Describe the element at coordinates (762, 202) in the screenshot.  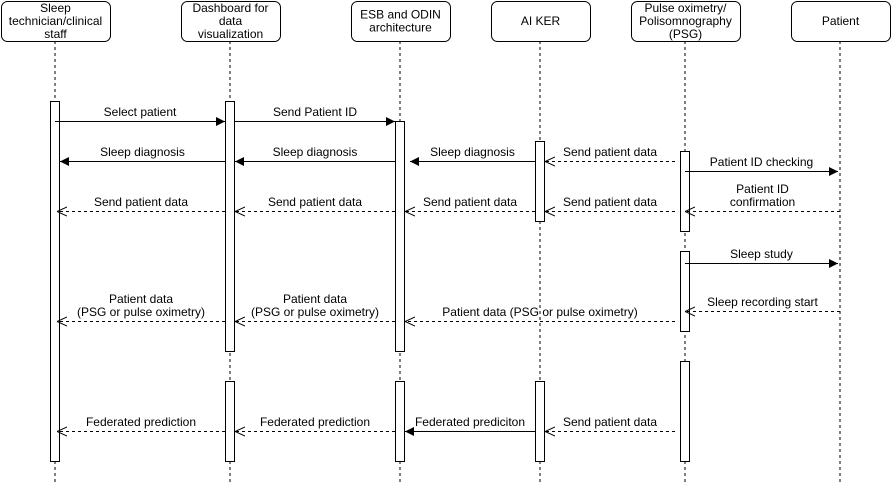
I see `message-label-line: confirmation` at that location.